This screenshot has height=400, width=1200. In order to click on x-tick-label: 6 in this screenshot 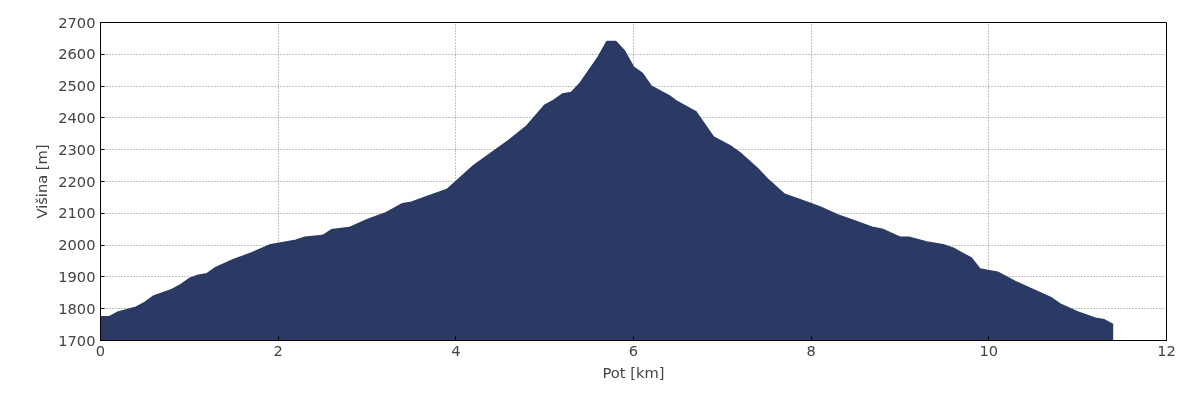, I will do `click(633, 350)`.